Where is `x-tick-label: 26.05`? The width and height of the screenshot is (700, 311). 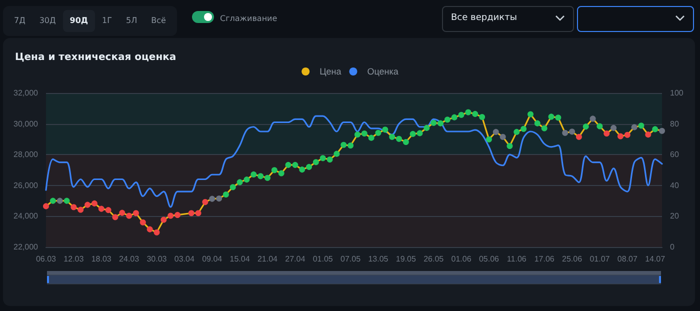 x-tick-label: 26.05 is located at coordinates (434, 259).